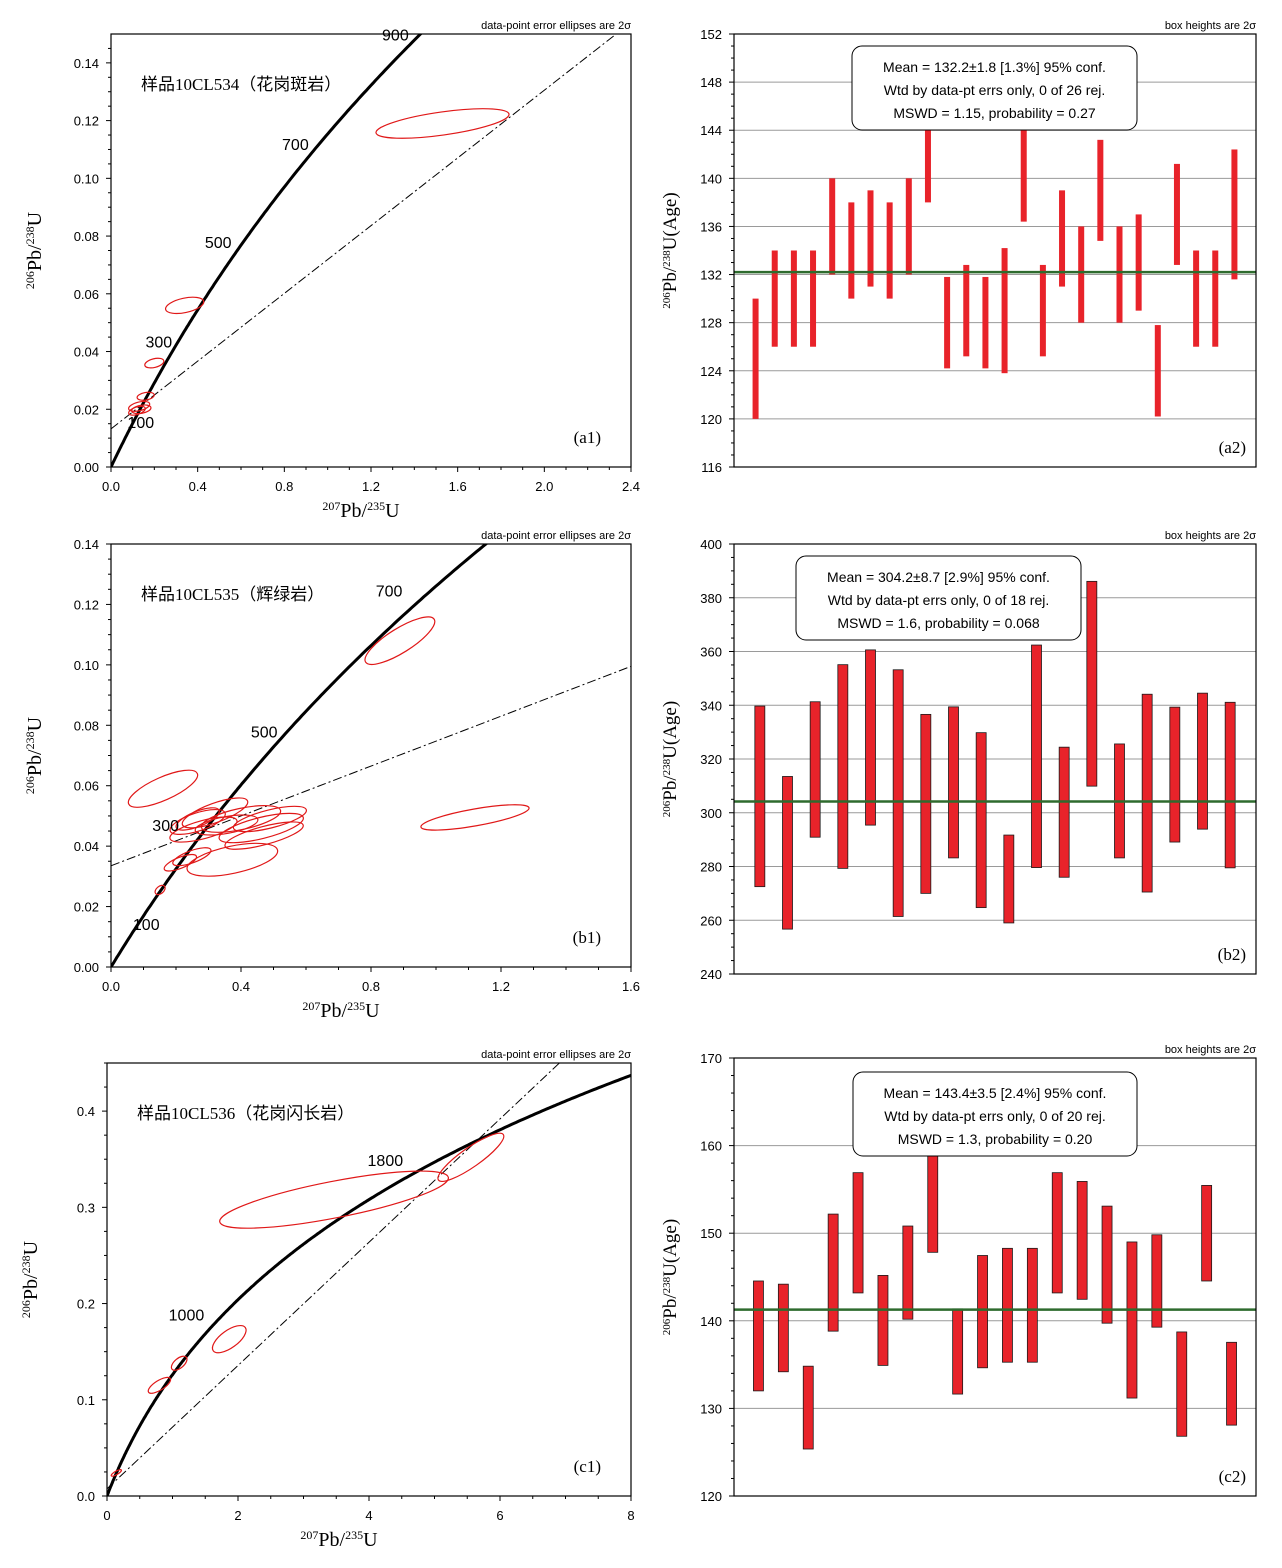  What do you see at coordinates (587, 937) in the screenshot?
I see `panel-label: (b1)` at bounding box center [587, 937].